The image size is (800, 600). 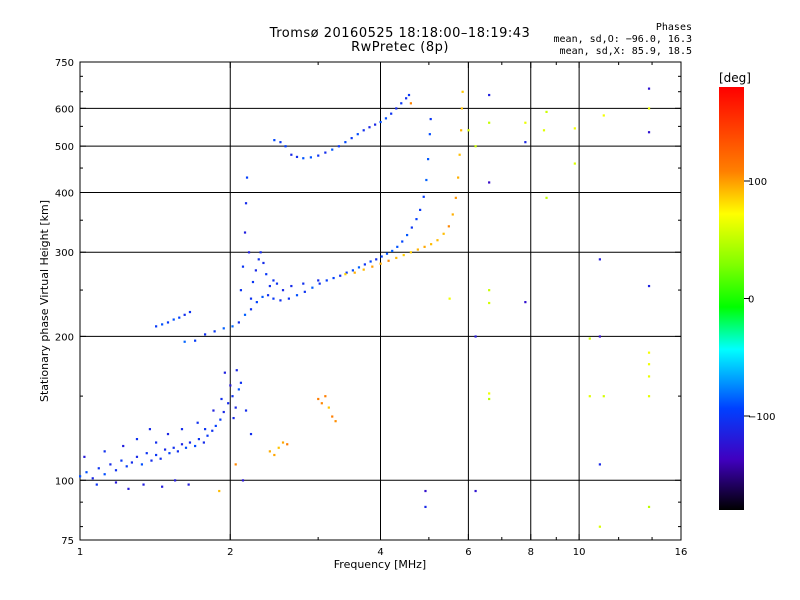 I want to click on x-tick-label: 8, so click(x=531, y=552).